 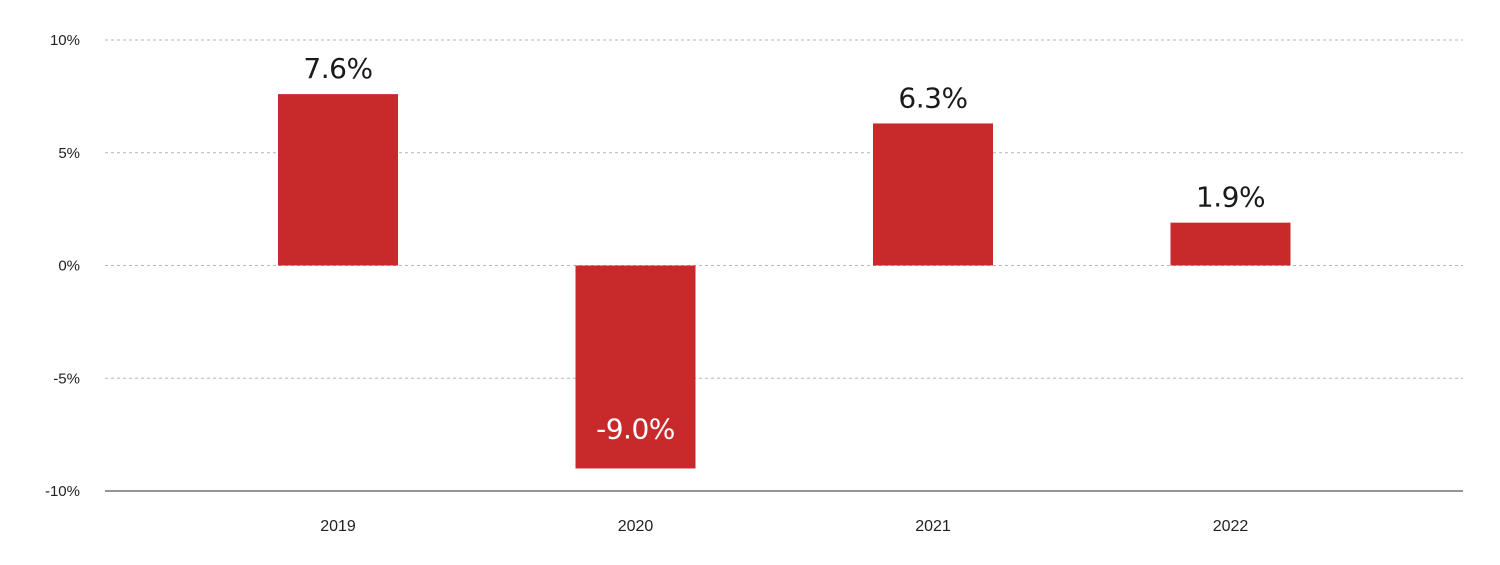 I want to click on data-label-2021: 6.3%, so click(x=932, y=97).